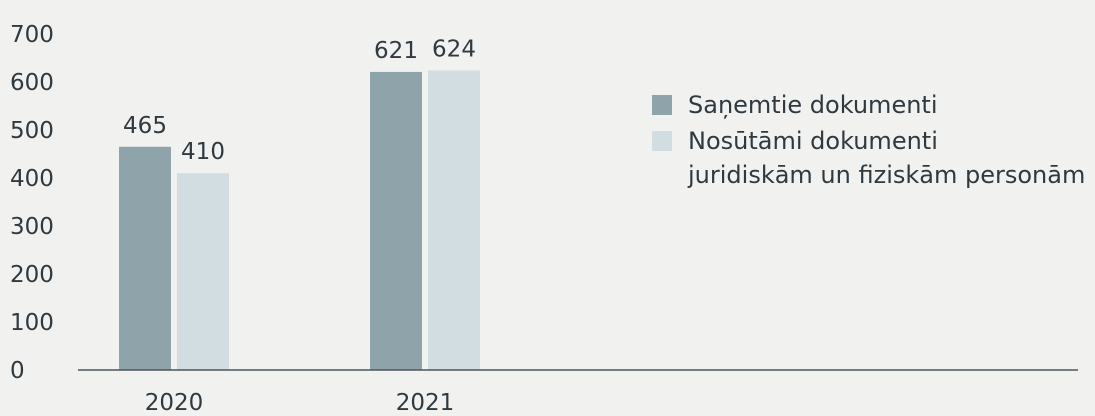 This screenshot has height=416, width=1095. I want to click on y-tick-label: 500, so click(32, 131).